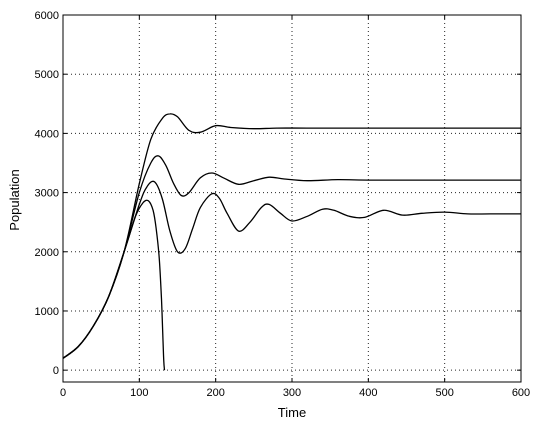 This screenshot has width=536, height=429. Describe the element at coordinates (139, 393) in the screenshot. I see `x-tick-label: 100` at that location.